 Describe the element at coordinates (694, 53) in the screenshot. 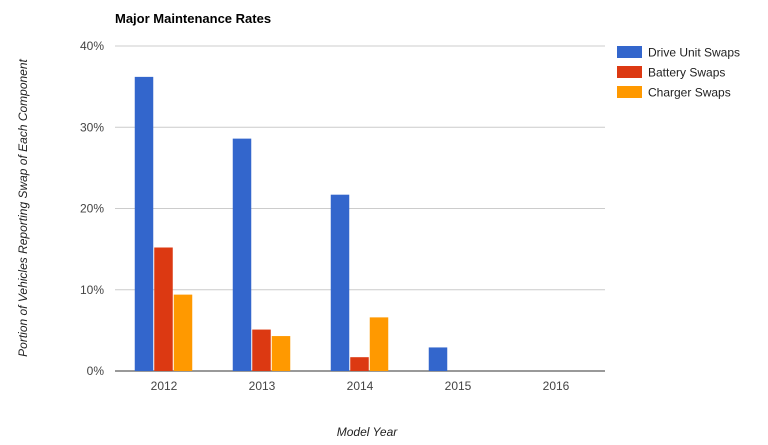

I see `legend-label: Drive Unit Swaps` at that location.